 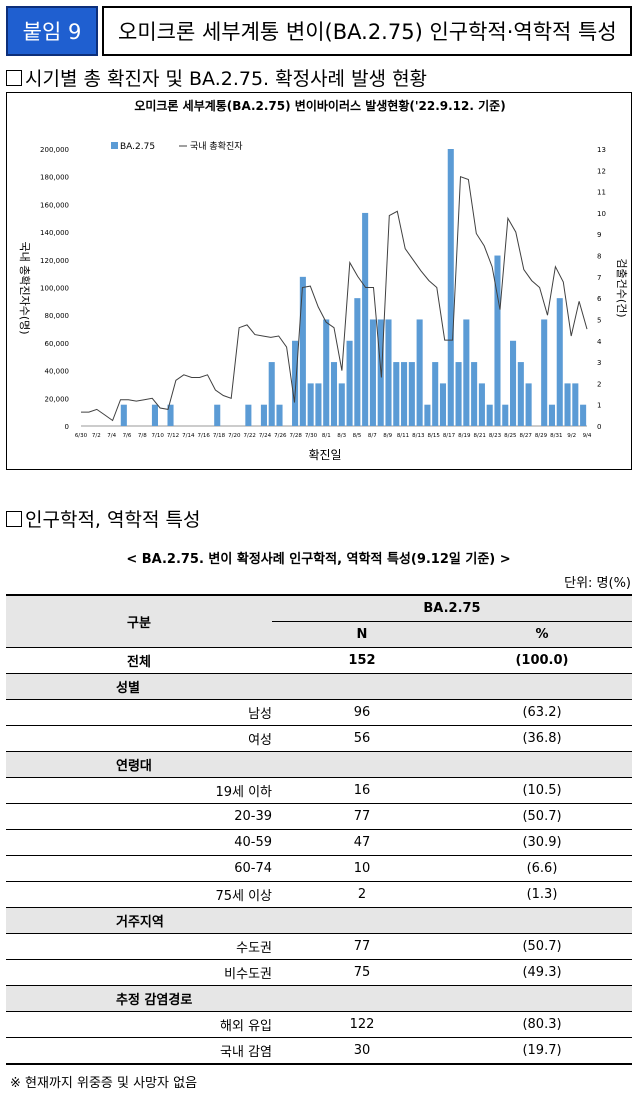 What do you see at coordinates (137, 147) in the screenshot?
I see `legend-label: BA.2.75` at bounding box center [137, 147].